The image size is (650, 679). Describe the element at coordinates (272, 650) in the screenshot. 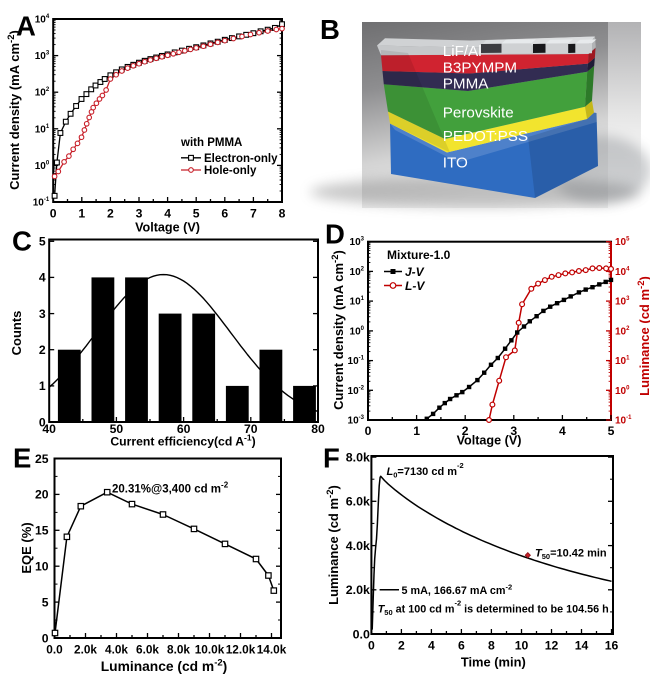

I see `svg-text: 14.0k` at that location.